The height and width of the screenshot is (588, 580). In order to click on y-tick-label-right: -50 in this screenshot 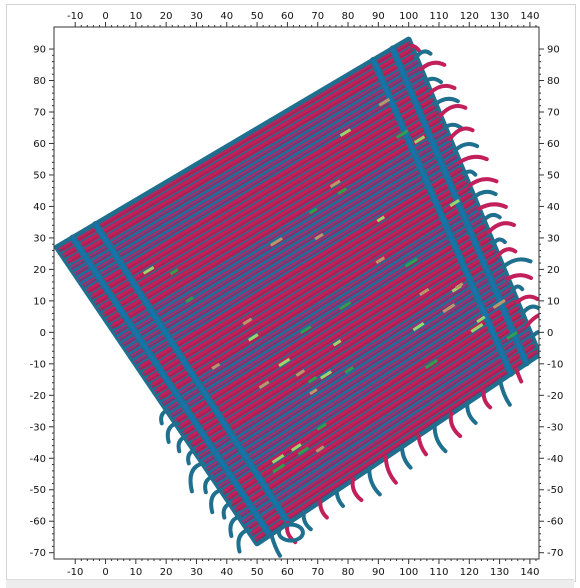, I will do `click(555, 490)`.